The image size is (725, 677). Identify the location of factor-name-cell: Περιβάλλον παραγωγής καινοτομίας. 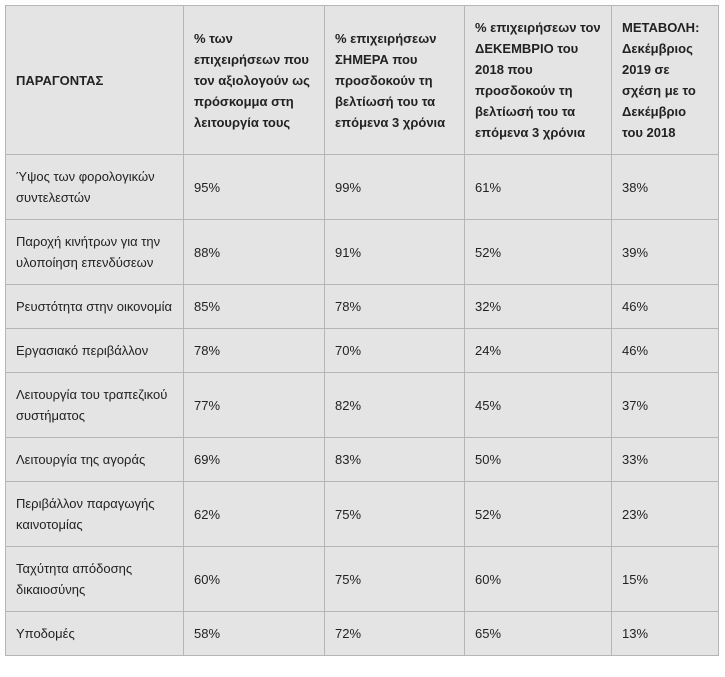
(94, 514).